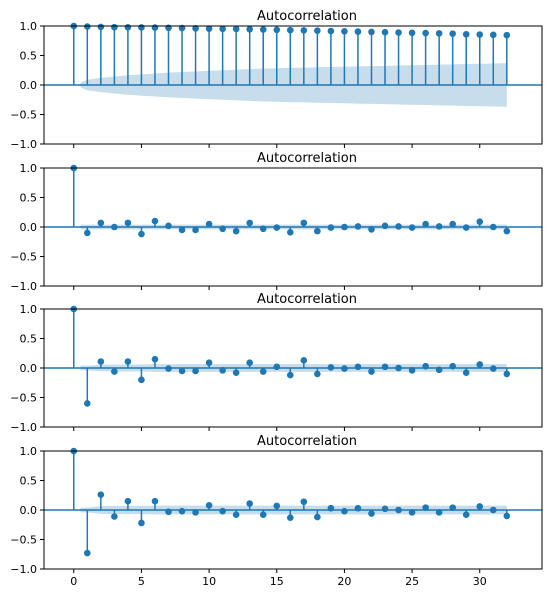 The image size is (546, 595). Describe the element at coordinates (344, 581) in the screenshot. I see `x-tick-label: 20` at that location.